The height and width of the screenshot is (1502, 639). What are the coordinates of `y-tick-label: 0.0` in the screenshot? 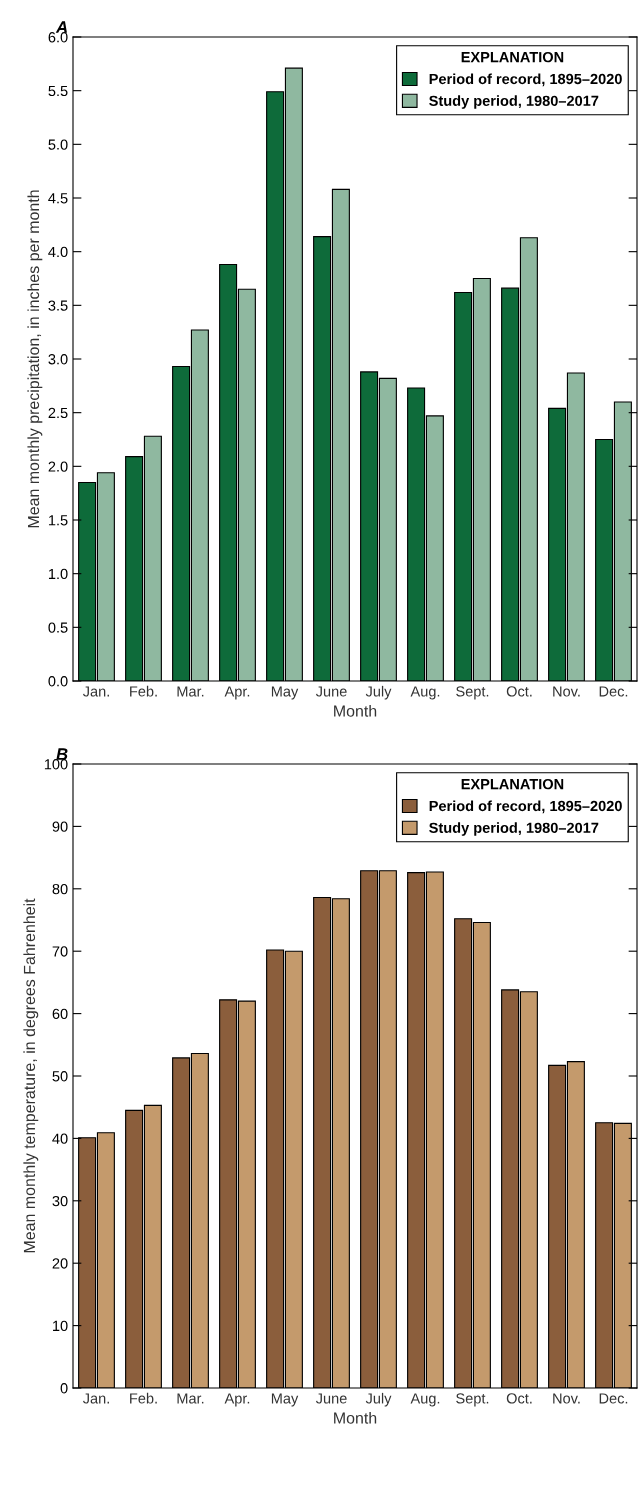 It's located at (58, 681).